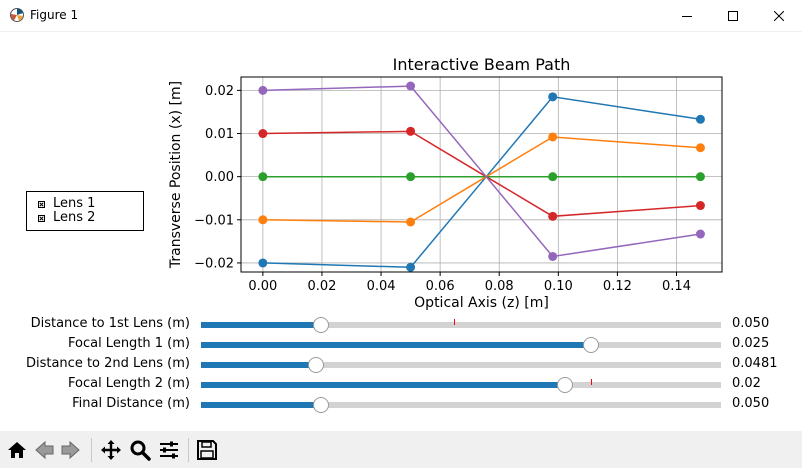 This screenshot has height=468, width=802. I want to click on x-tick-label: 0.08, so click(499, 286).